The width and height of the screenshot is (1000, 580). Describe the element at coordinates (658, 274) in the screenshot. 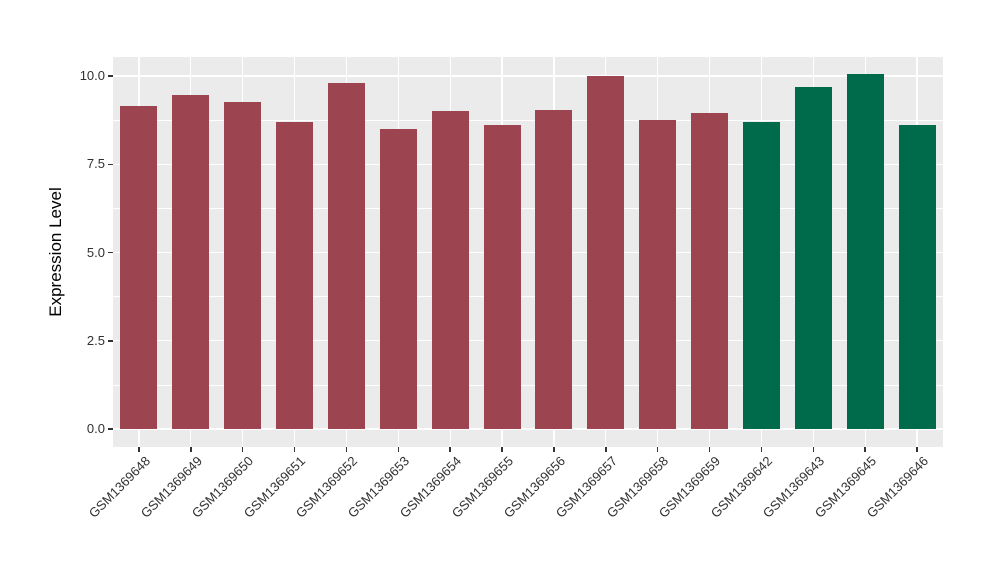

I see `bar-GSM1369658` at that location.